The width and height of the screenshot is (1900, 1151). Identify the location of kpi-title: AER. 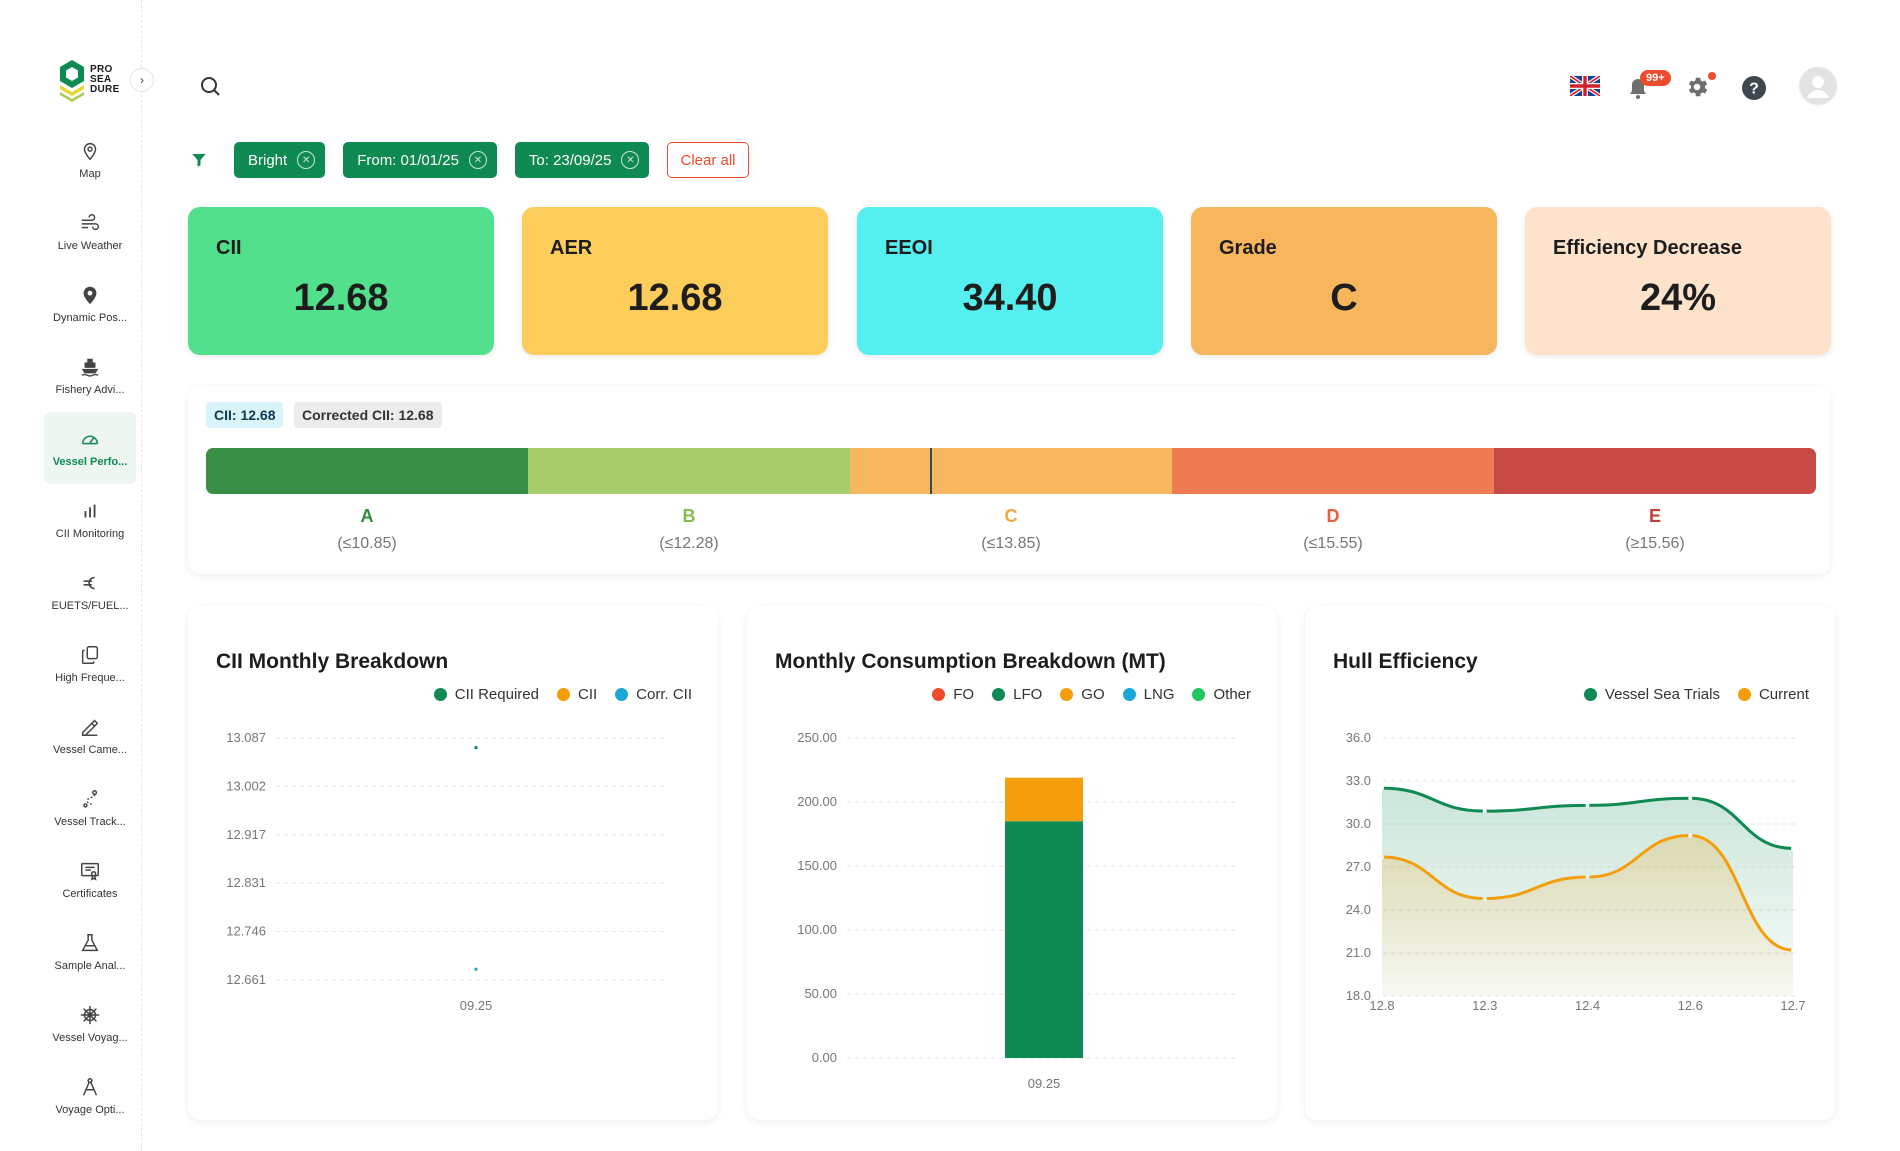
(571, 248).